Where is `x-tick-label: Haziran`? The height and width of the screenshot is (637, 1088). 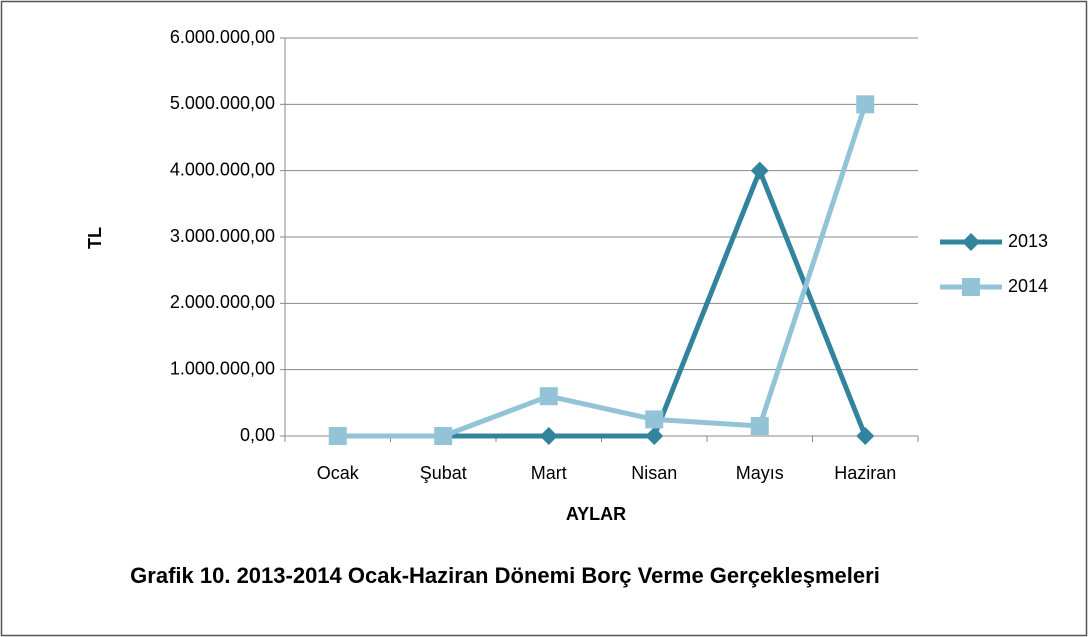
x-tick-label: Haziran is located at coordinates (865, 473).